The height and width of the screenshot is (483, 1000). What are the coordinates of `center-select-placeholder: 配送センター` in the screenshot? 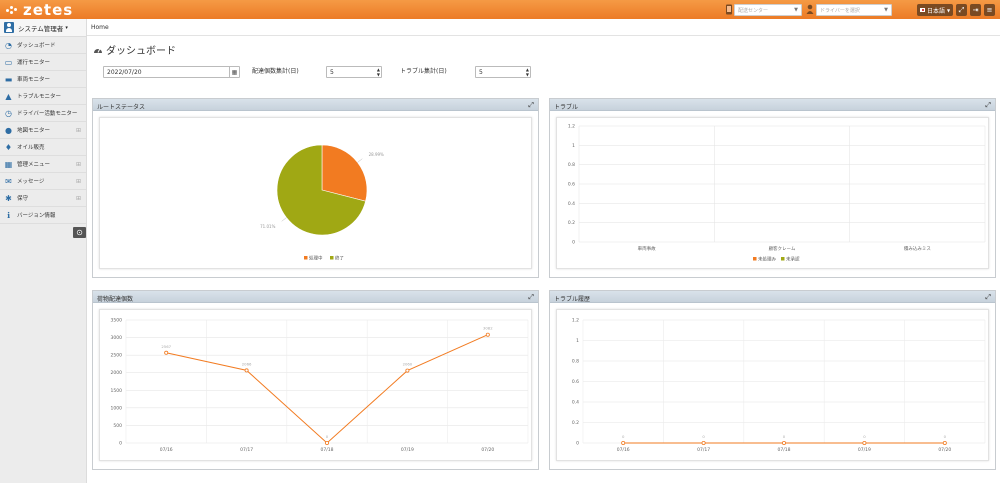 It's located at (753, 11).